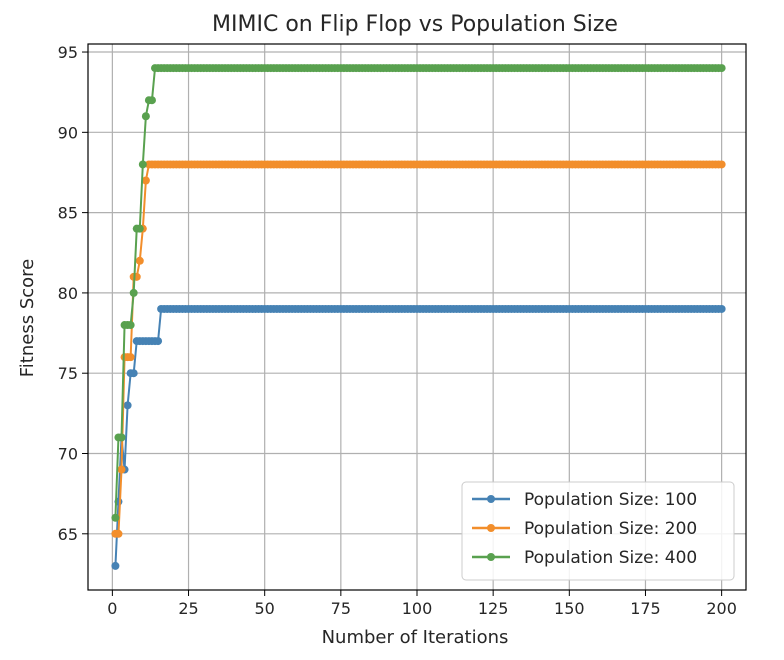 Image resolution: width=784 pixels, height=660 pixels. Describe the element at coordinates (417, 608) in the screenshot. I see `x-tick-label: 100` at that location.